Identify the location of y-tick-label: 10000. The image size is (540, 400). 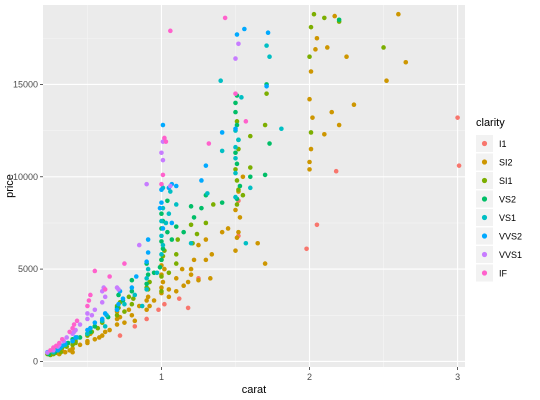
(25, 177).